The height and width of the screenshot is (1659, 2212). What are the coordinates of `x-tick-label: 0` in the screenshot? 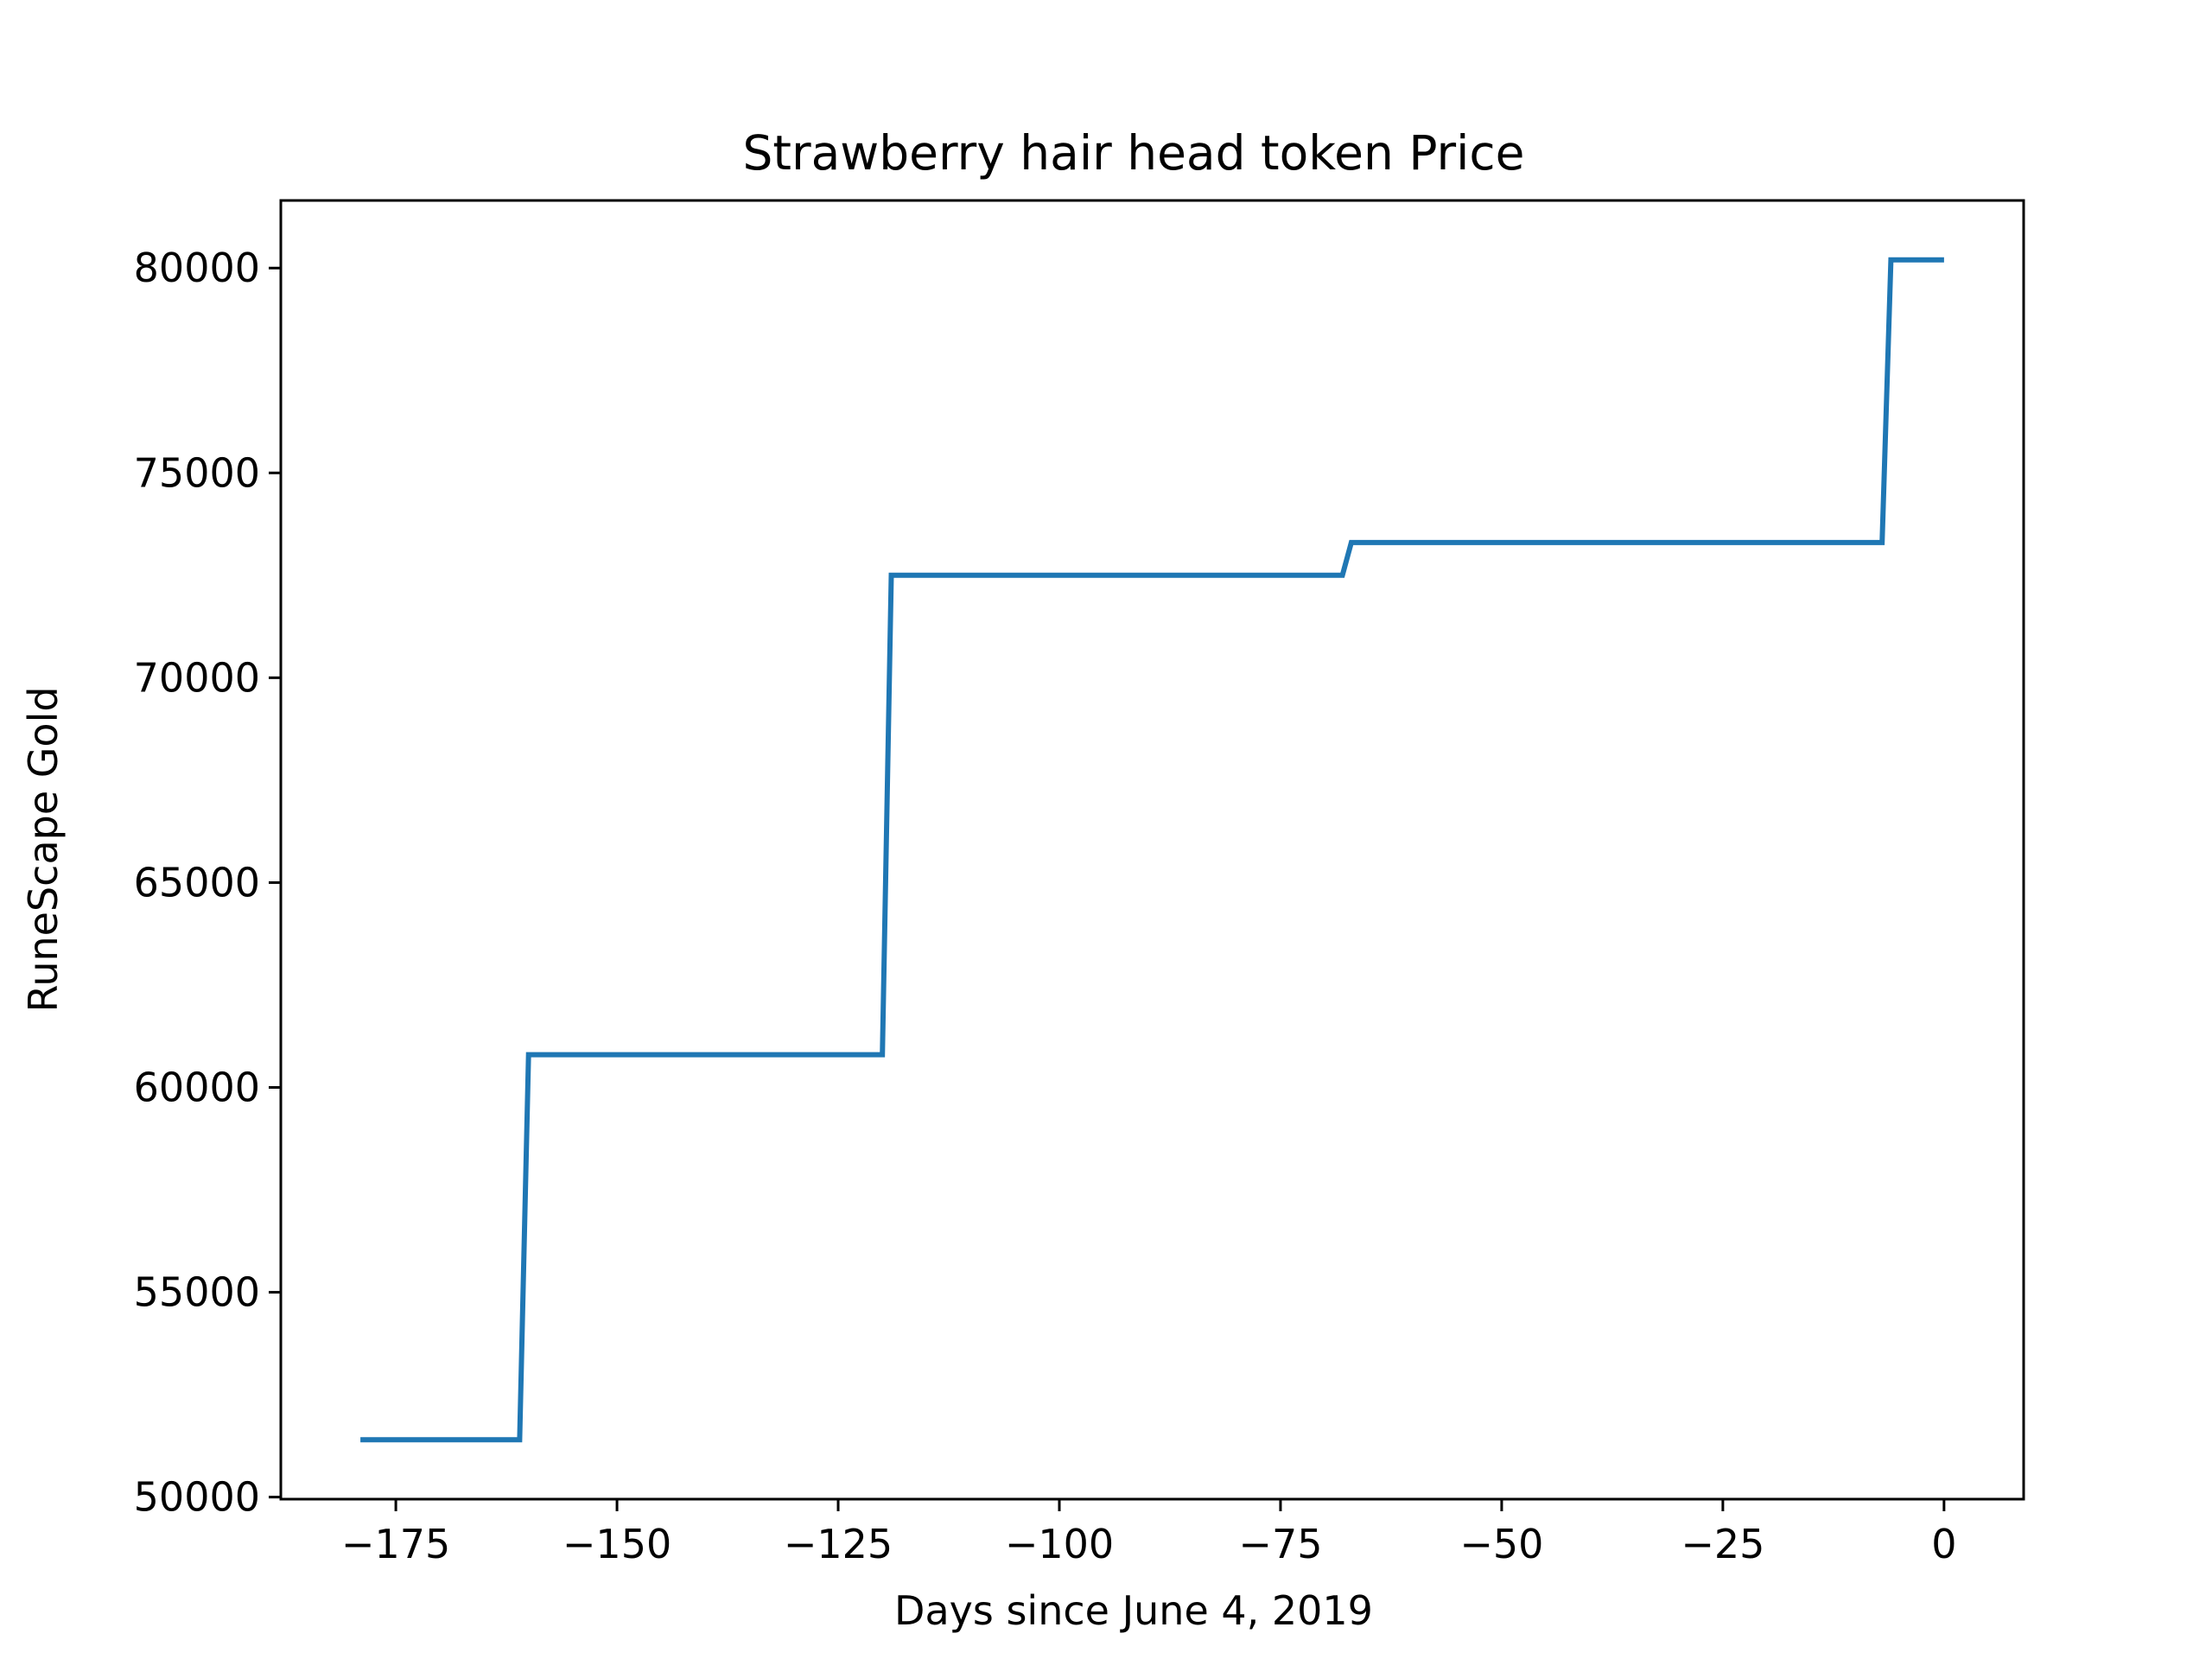 It's located at (1943, 1544).